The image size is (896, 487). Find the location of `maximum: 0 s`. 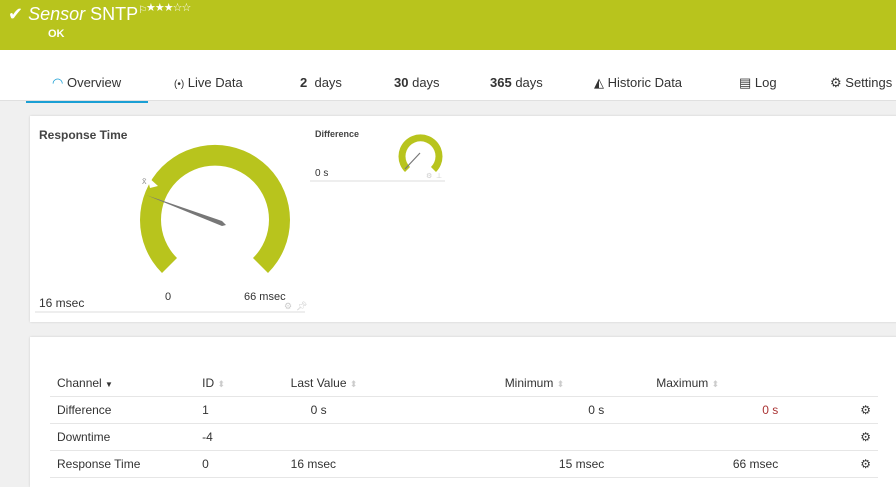

maximum: 0 s is located at coordinates (698, 410).